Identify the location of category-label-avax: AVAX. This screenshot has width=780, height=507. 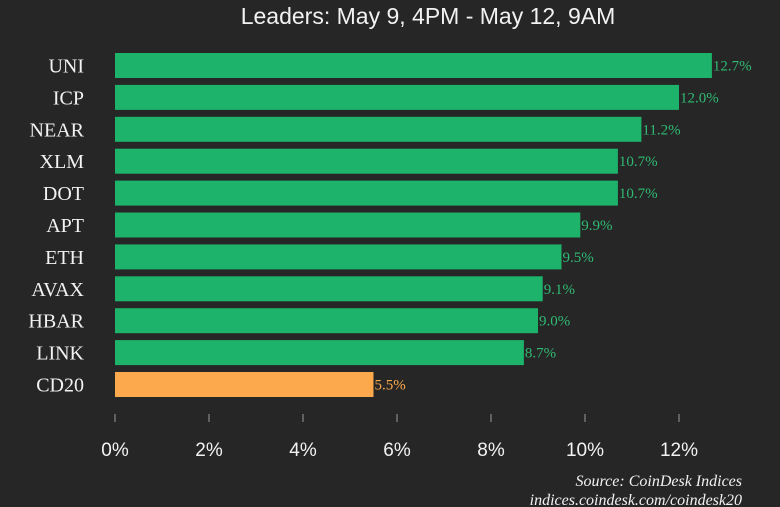
(57, 290).